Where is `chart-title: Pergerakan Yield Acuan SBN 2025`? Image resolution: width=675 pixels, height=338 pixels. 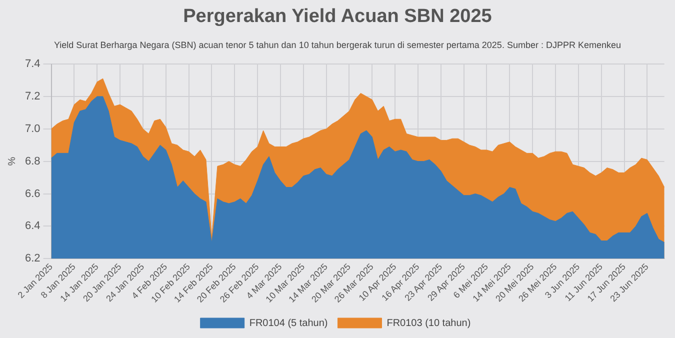
chart-title: Pergerakan Yield Acuan SBN 2025 is located at coordinates (337, 17).